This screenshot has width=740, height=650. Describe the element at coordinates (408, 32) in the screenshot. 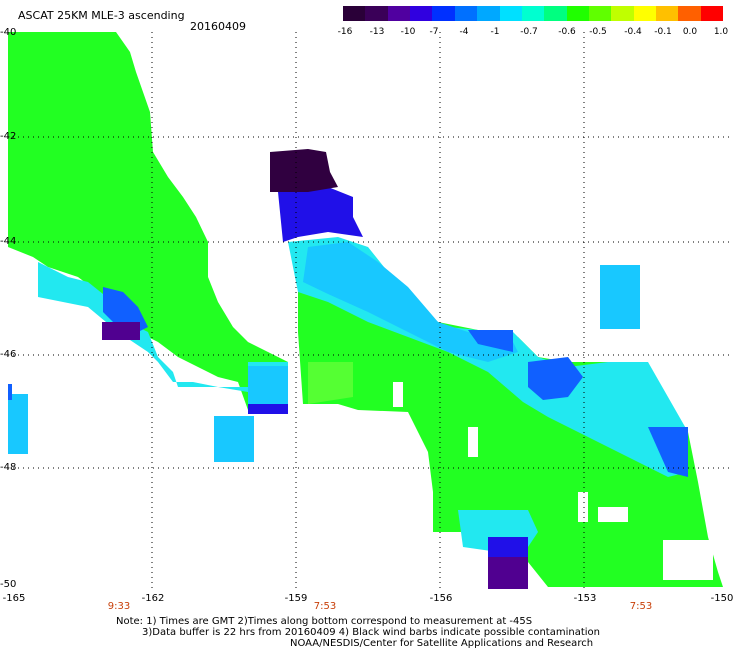

I see `colorbar-label: -10` at that location.